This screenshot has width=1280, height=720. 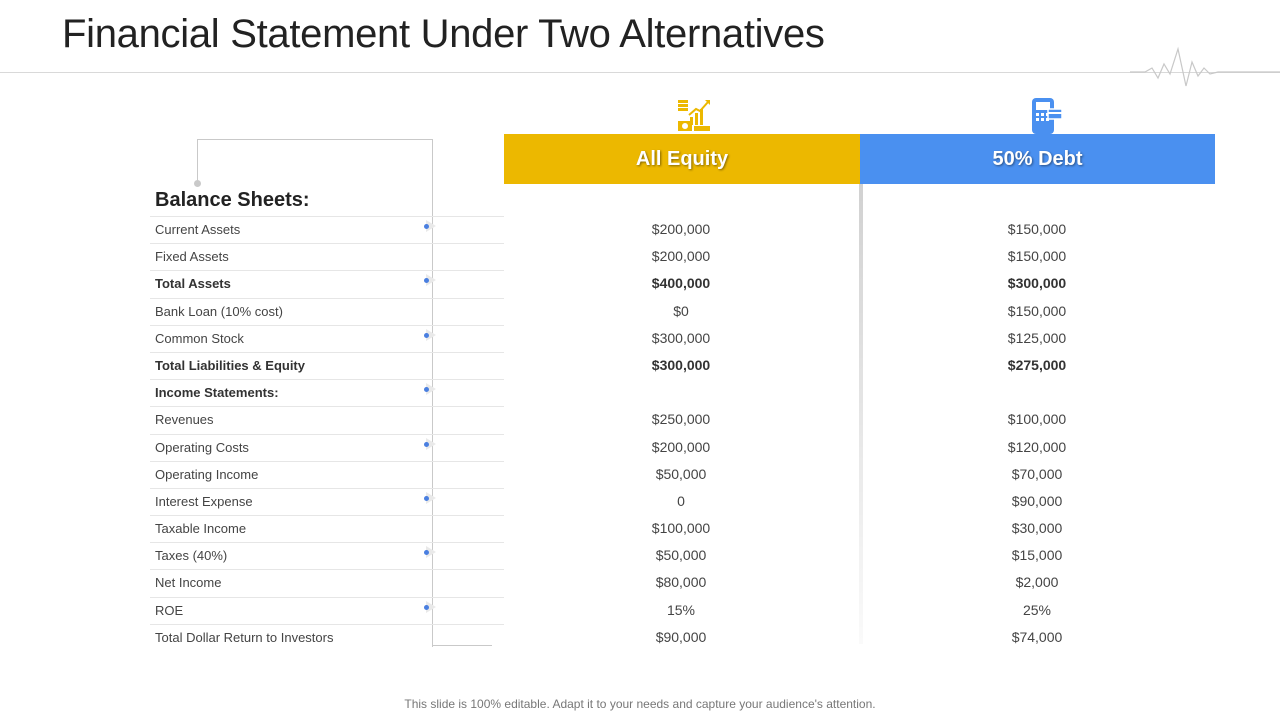 I want to click on equity-value: $400,000, so click(x=681, y=283).